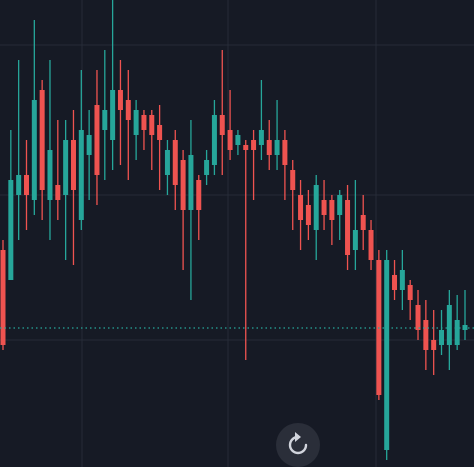  I want to click on reset-icon, so click(298, 445).